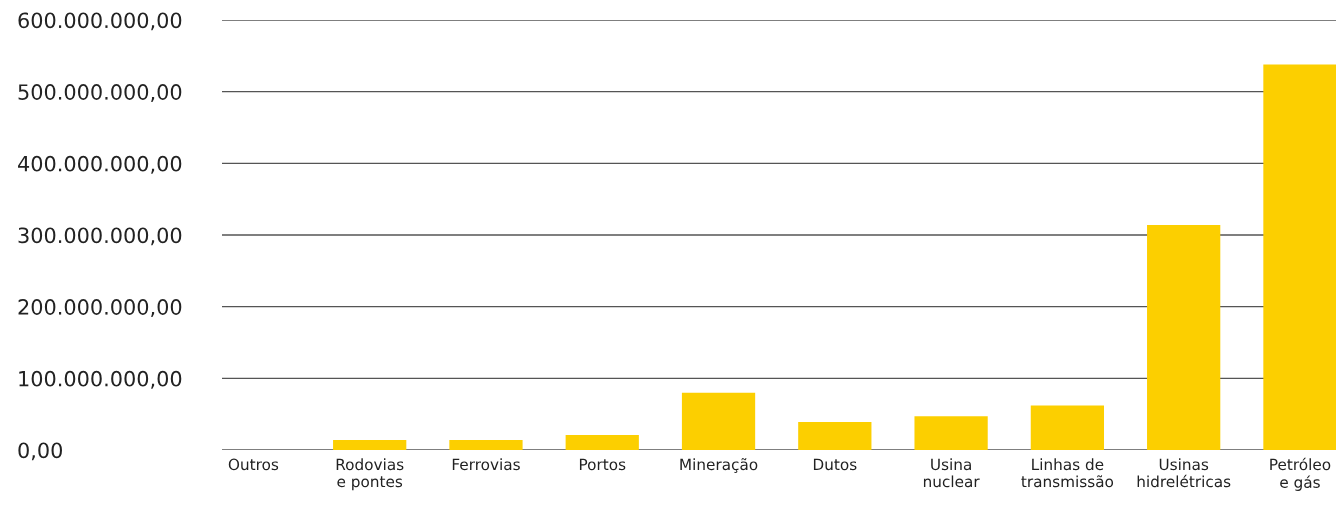 The image size is (1336, 506). I want to click on x-tick-label: Dutos, so click(835, 464).